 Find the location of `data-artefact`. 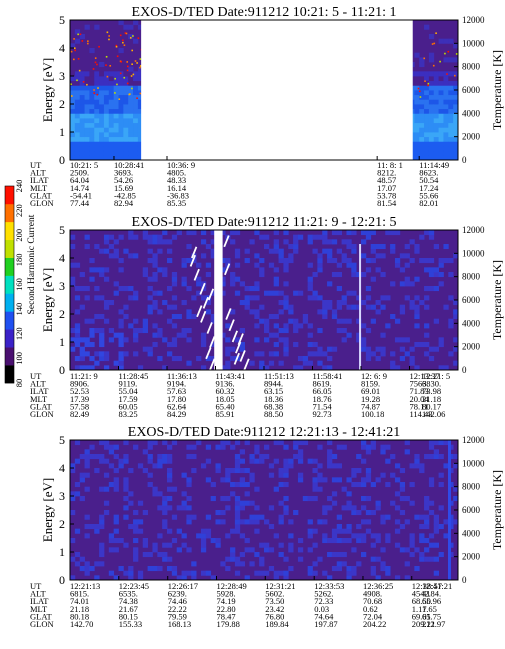

data-artefact is located at coordinates (192, 260).